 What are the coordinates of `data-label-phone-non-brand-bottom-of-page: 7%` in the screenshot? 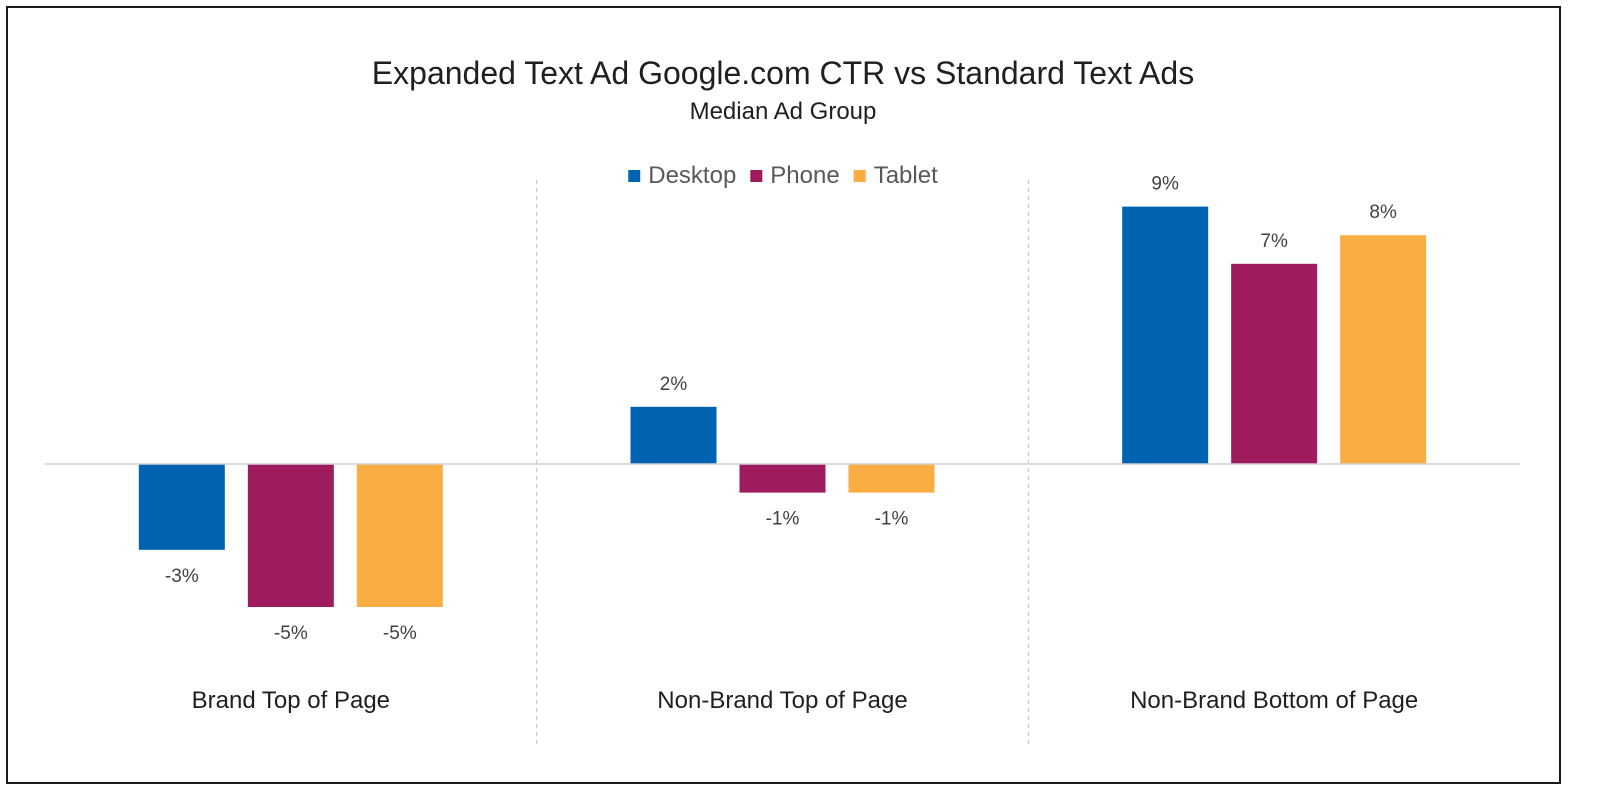 It's located at (1274, 241).